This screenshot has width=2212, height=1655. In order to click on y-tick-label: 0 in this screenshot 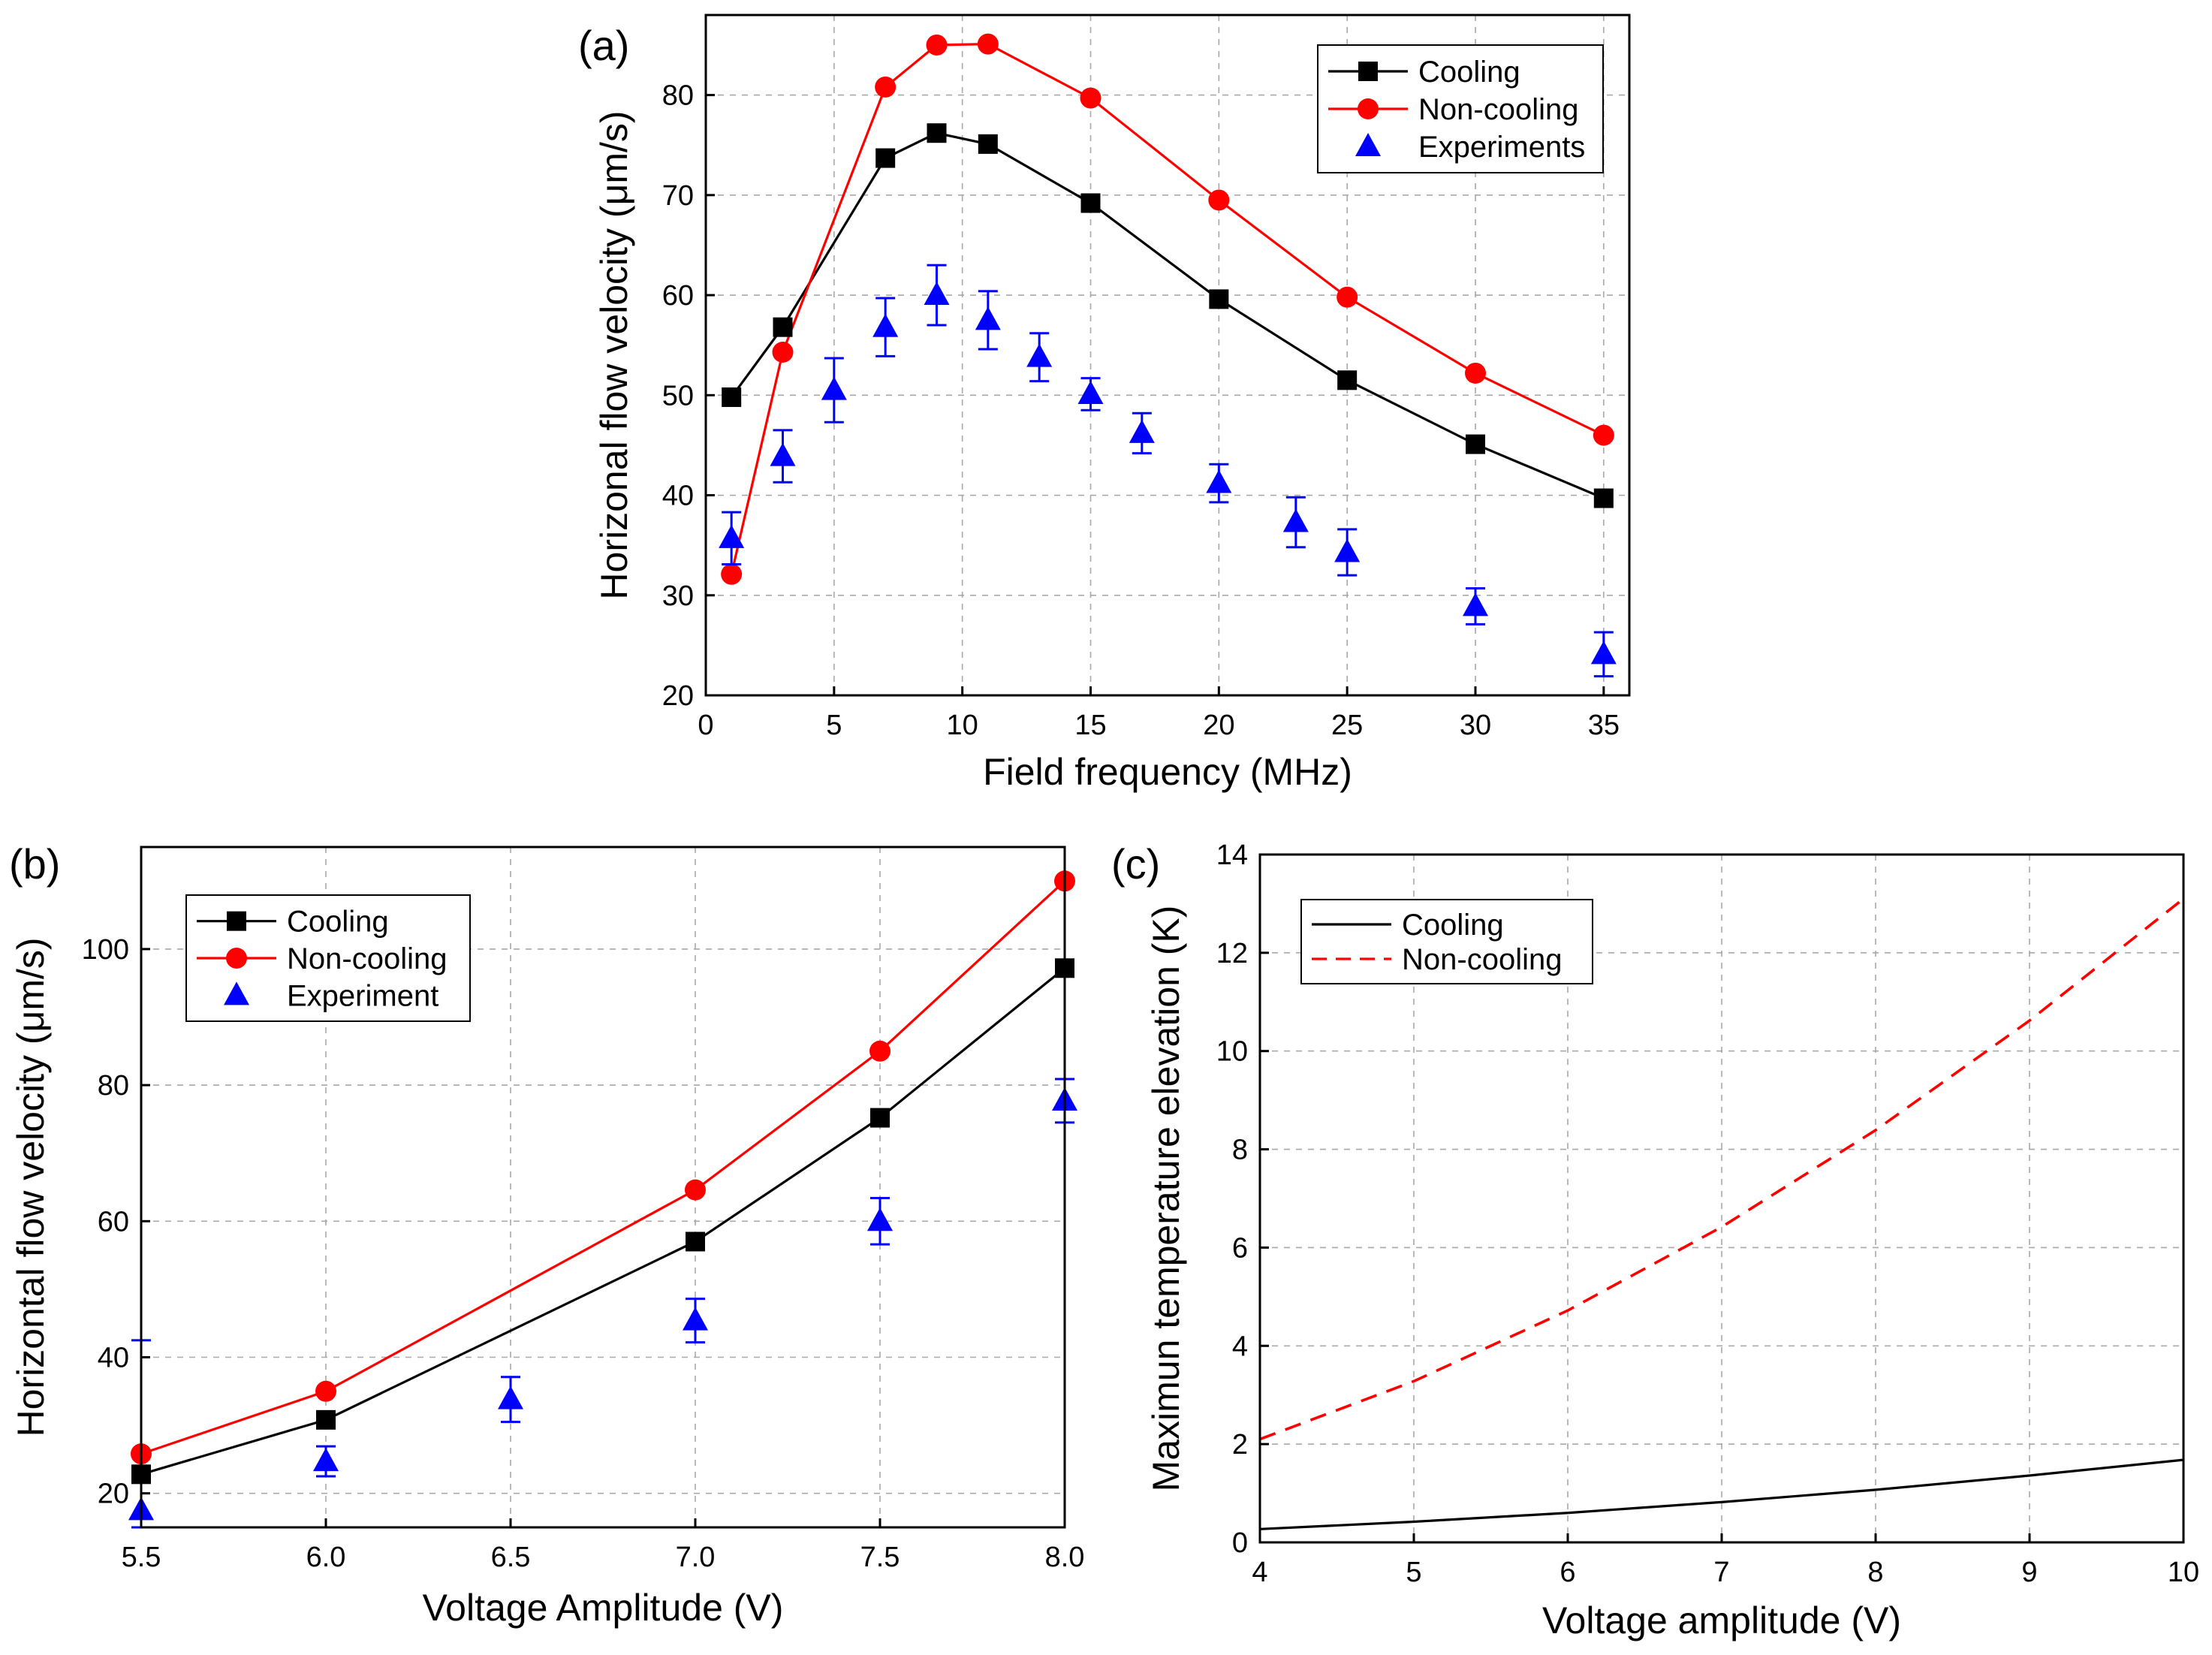, I will do `click(1240, 1543)`.